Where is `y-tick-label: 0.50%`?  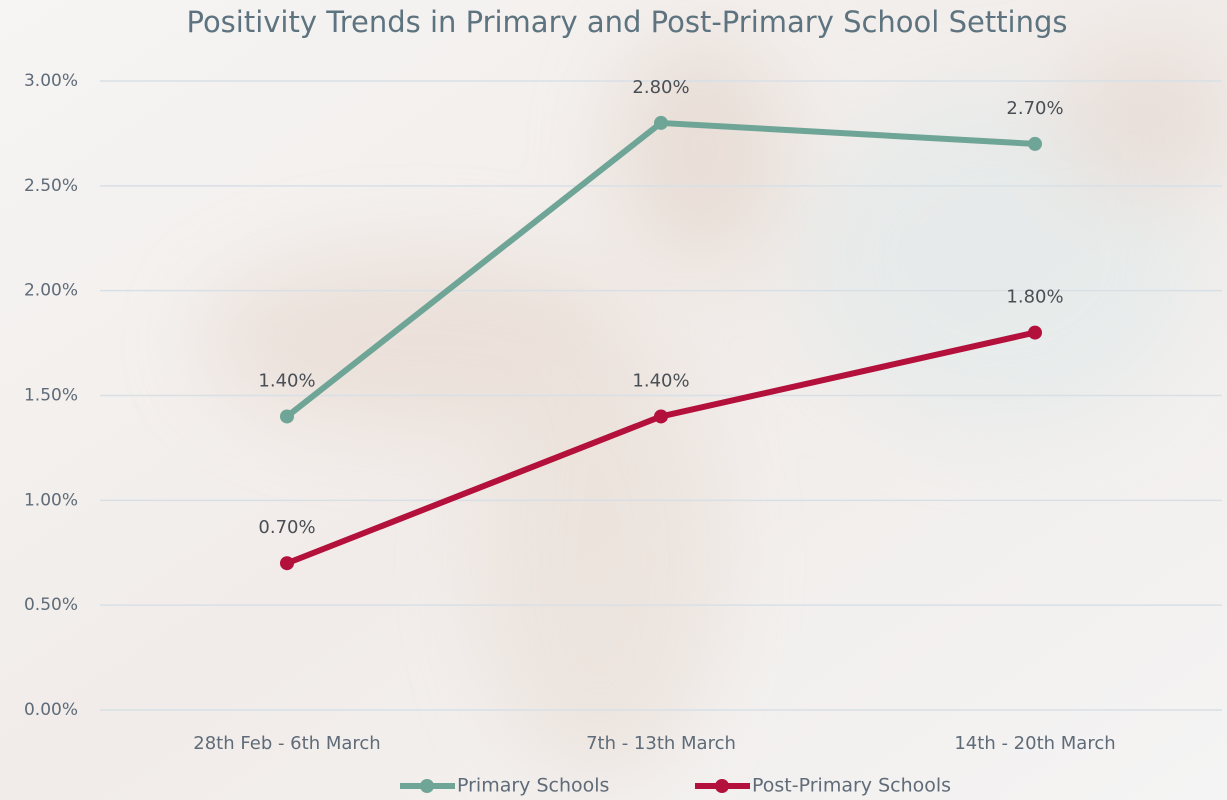 y-tick-label: 0.50% is located at coordinates (51, 605).